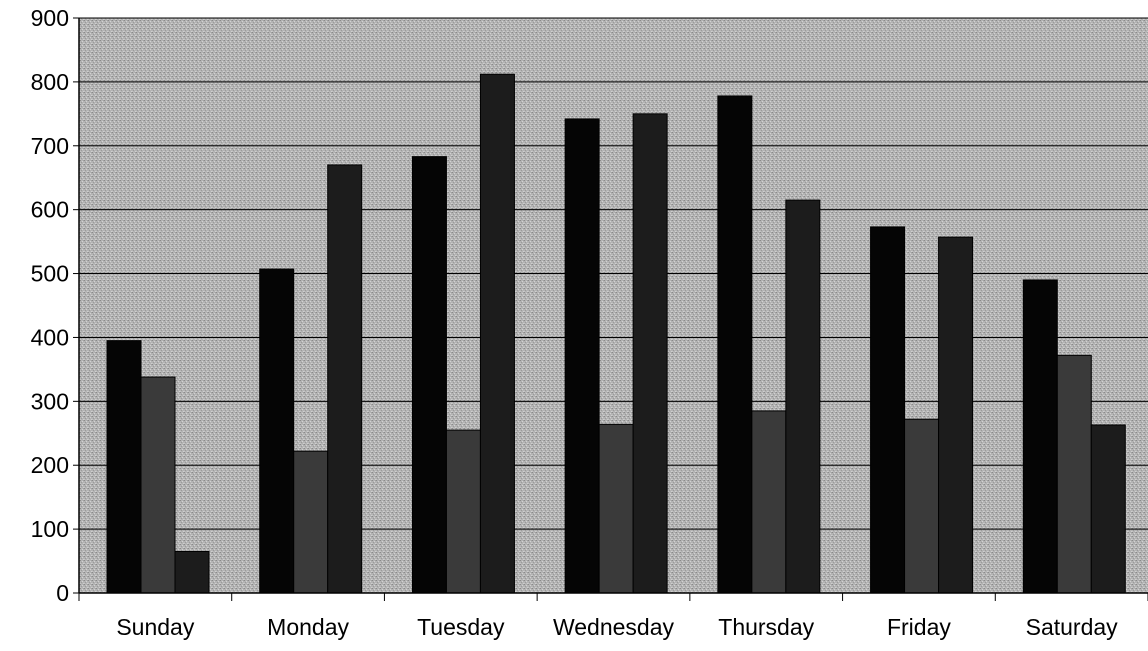 Image resolution: width=1148 pixels, height=651 pixels. Describe the element at coordinates (50, 401) in the screenshot. I see `y-tick-label: 300` at that location.